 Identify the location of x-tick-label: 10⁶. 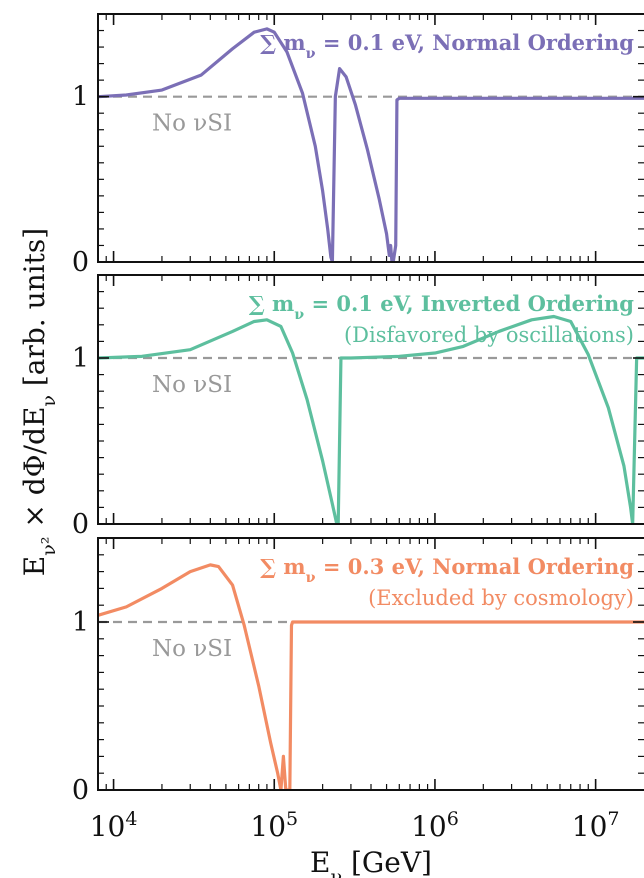
(435, 825).